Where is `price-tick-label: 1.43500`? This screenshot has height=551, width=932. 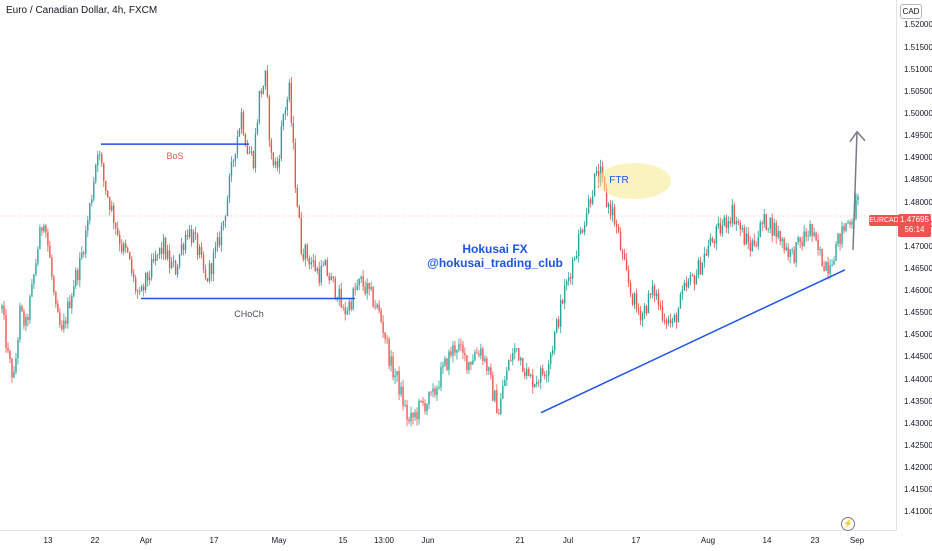 price-tick-label: 1.43500 is located at coordinates (918, 401).